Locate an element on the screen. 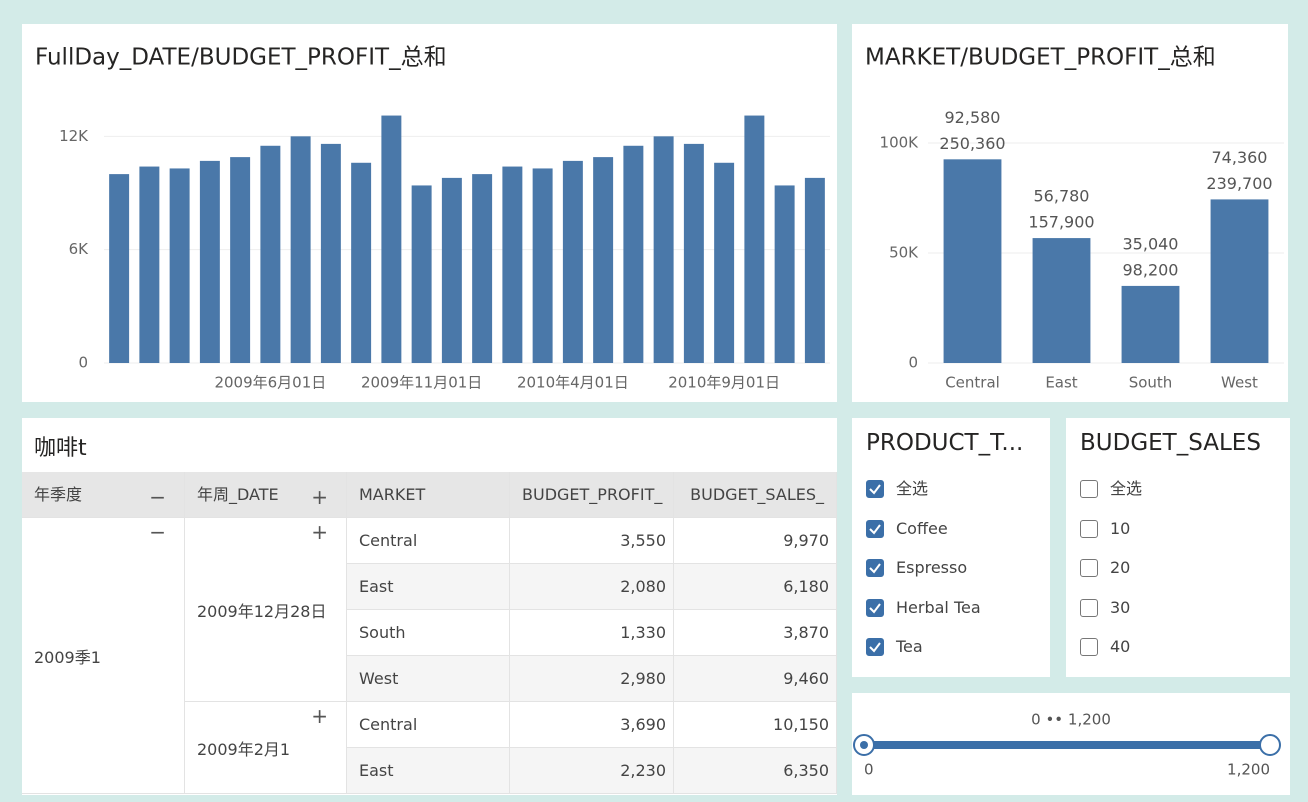 This screenshot has height=802, width=1308. y-tick-label: 100K is located at coordinates (900, 143).